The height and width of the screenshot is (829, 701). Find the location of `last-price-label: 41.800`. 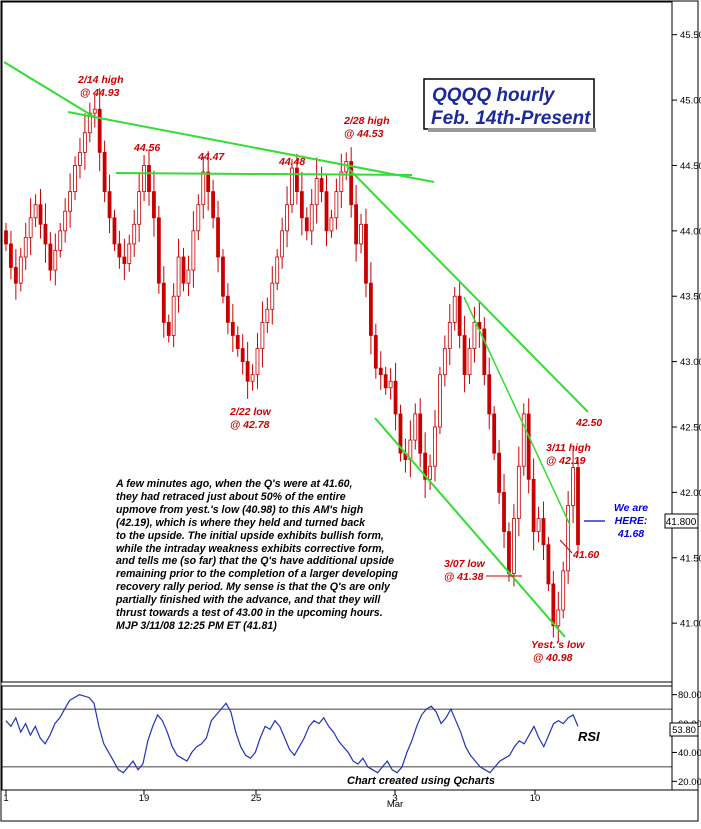

last-price-label: 41.800 is located at coordinates (681, 522).